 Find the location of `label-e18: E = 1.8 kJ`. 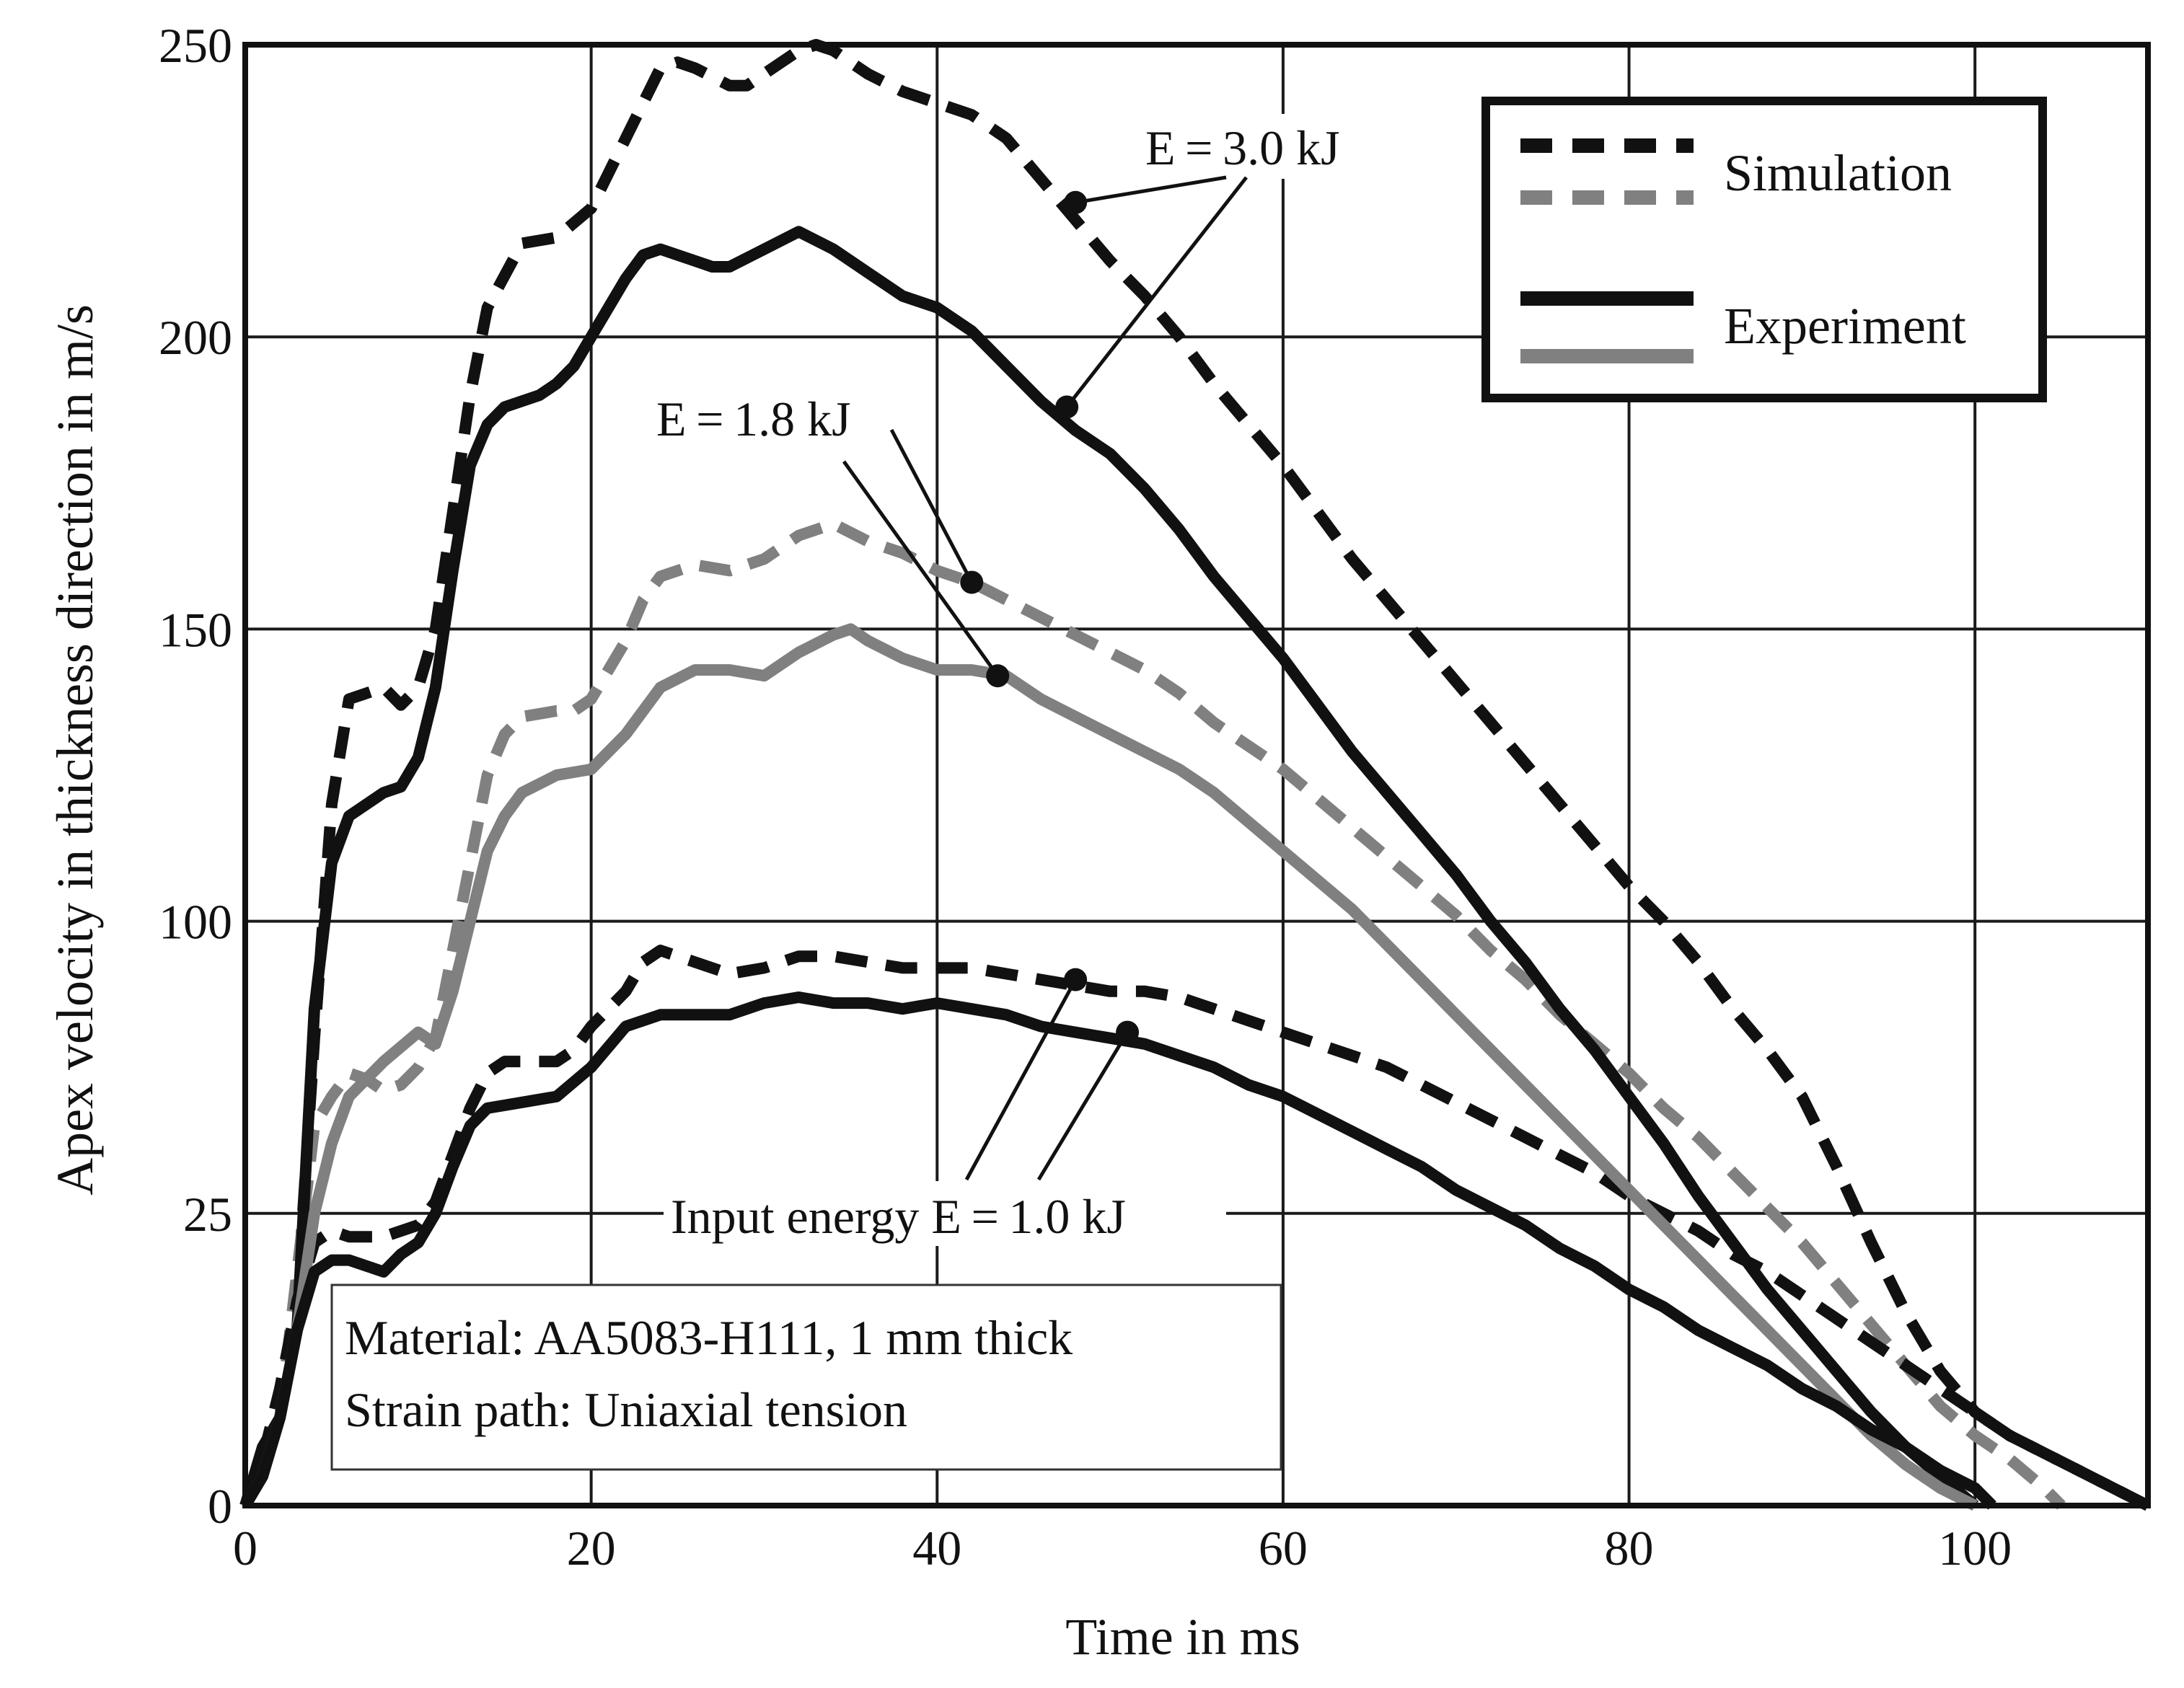

label-e18: E = 1.8 kJ is located at coordinates (753, 419).